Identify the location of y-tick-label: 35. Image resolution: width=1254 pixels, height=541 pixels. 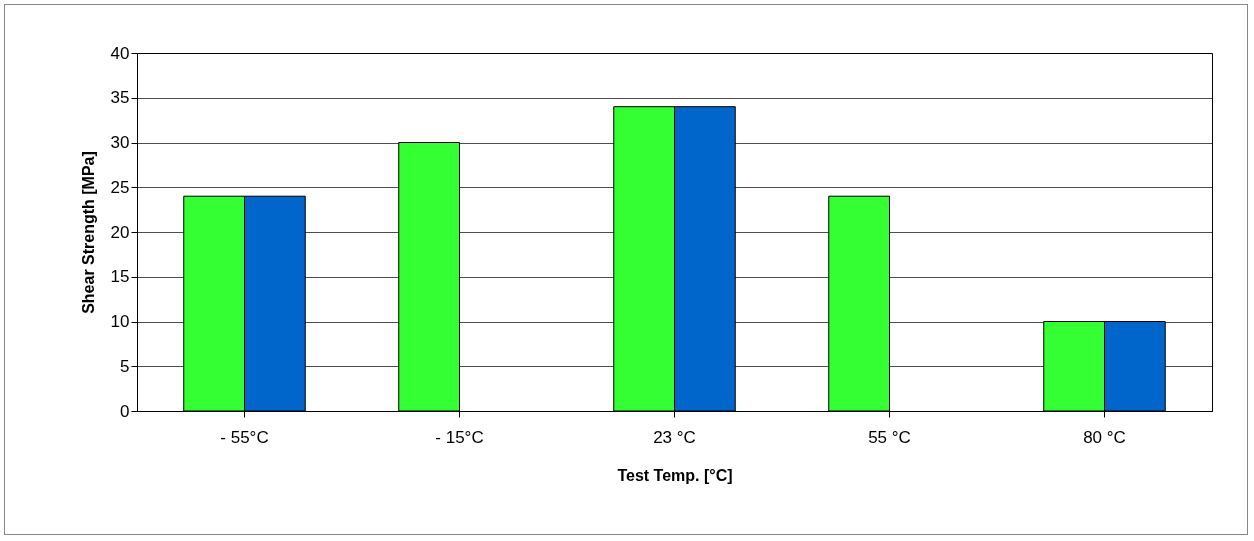
(120, 98).